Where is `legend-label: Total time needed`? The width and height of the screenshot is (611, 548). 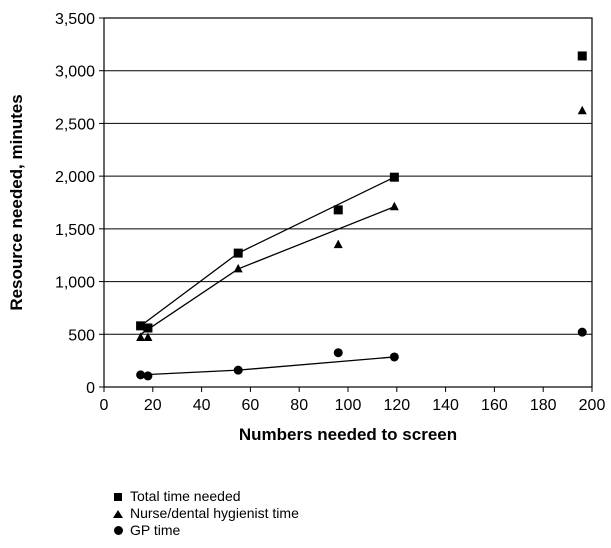
legend-label: Total time needed is located at coordinates (185, 496).